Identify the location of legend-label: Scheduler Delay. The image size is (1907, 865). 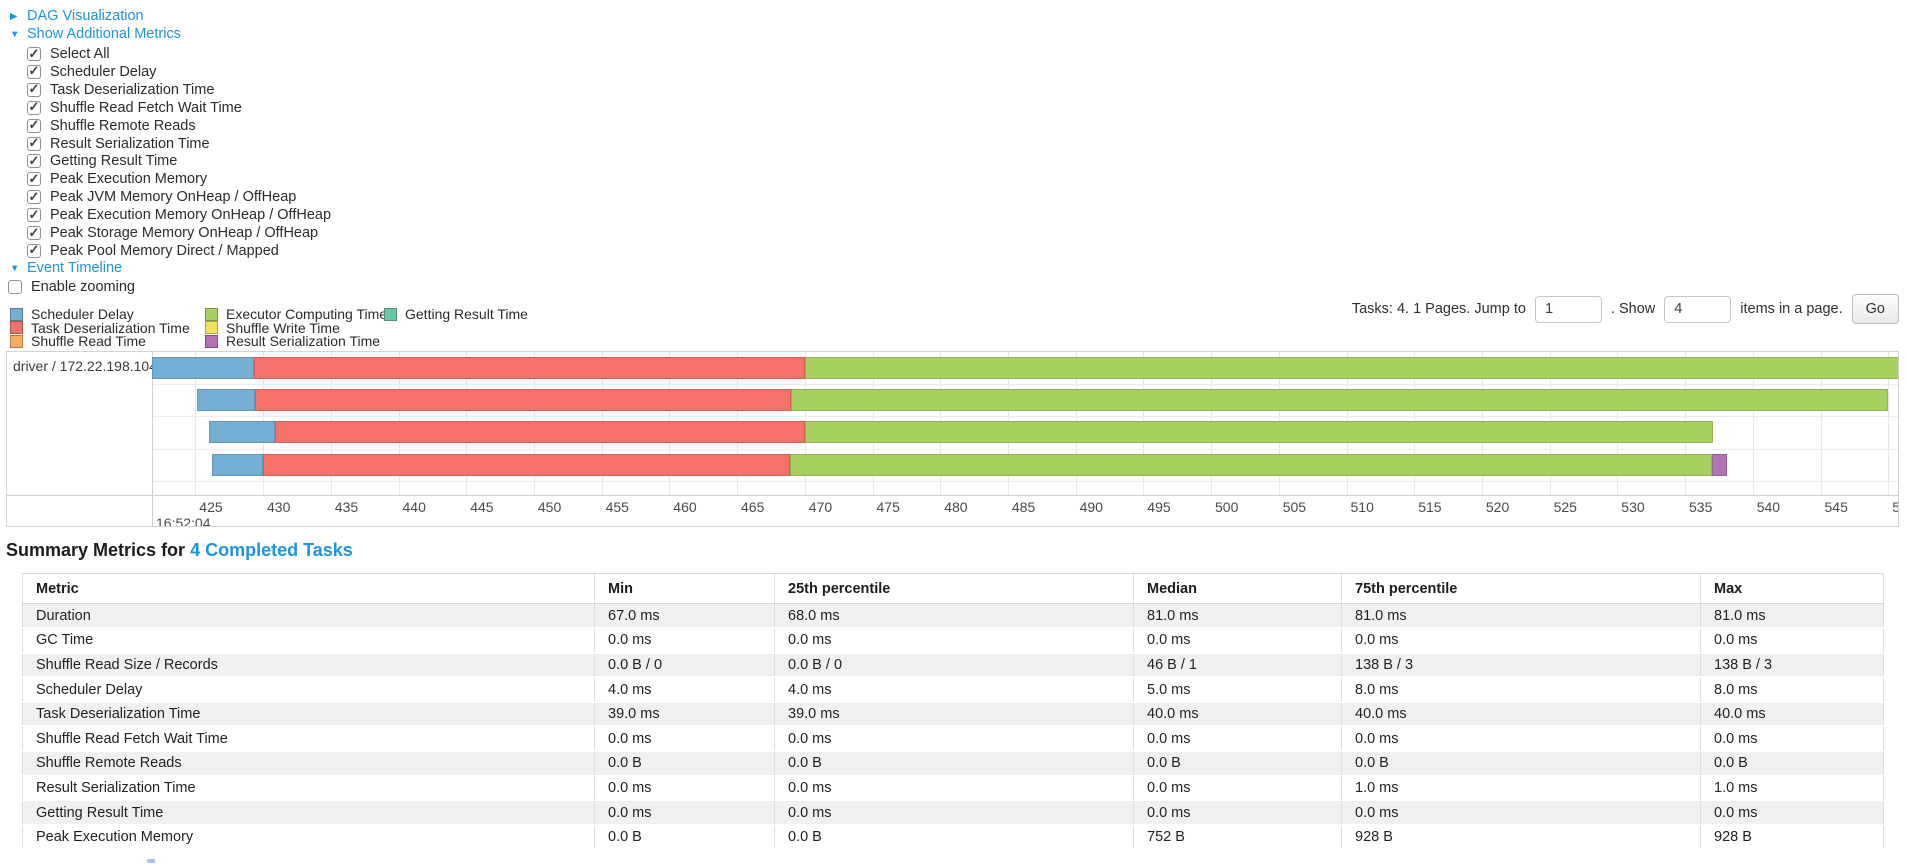
(82, 314).